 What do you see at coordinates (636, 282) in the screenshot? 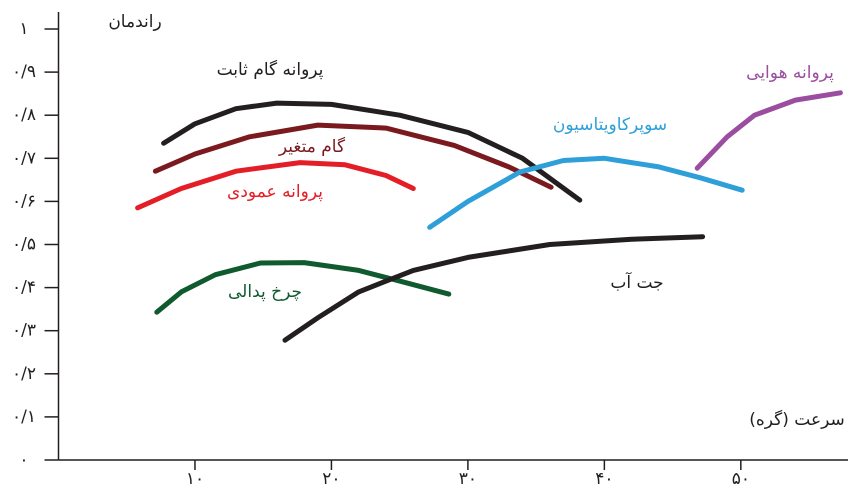
I see `series-label: جت آب` at bounding box center [636, 282].